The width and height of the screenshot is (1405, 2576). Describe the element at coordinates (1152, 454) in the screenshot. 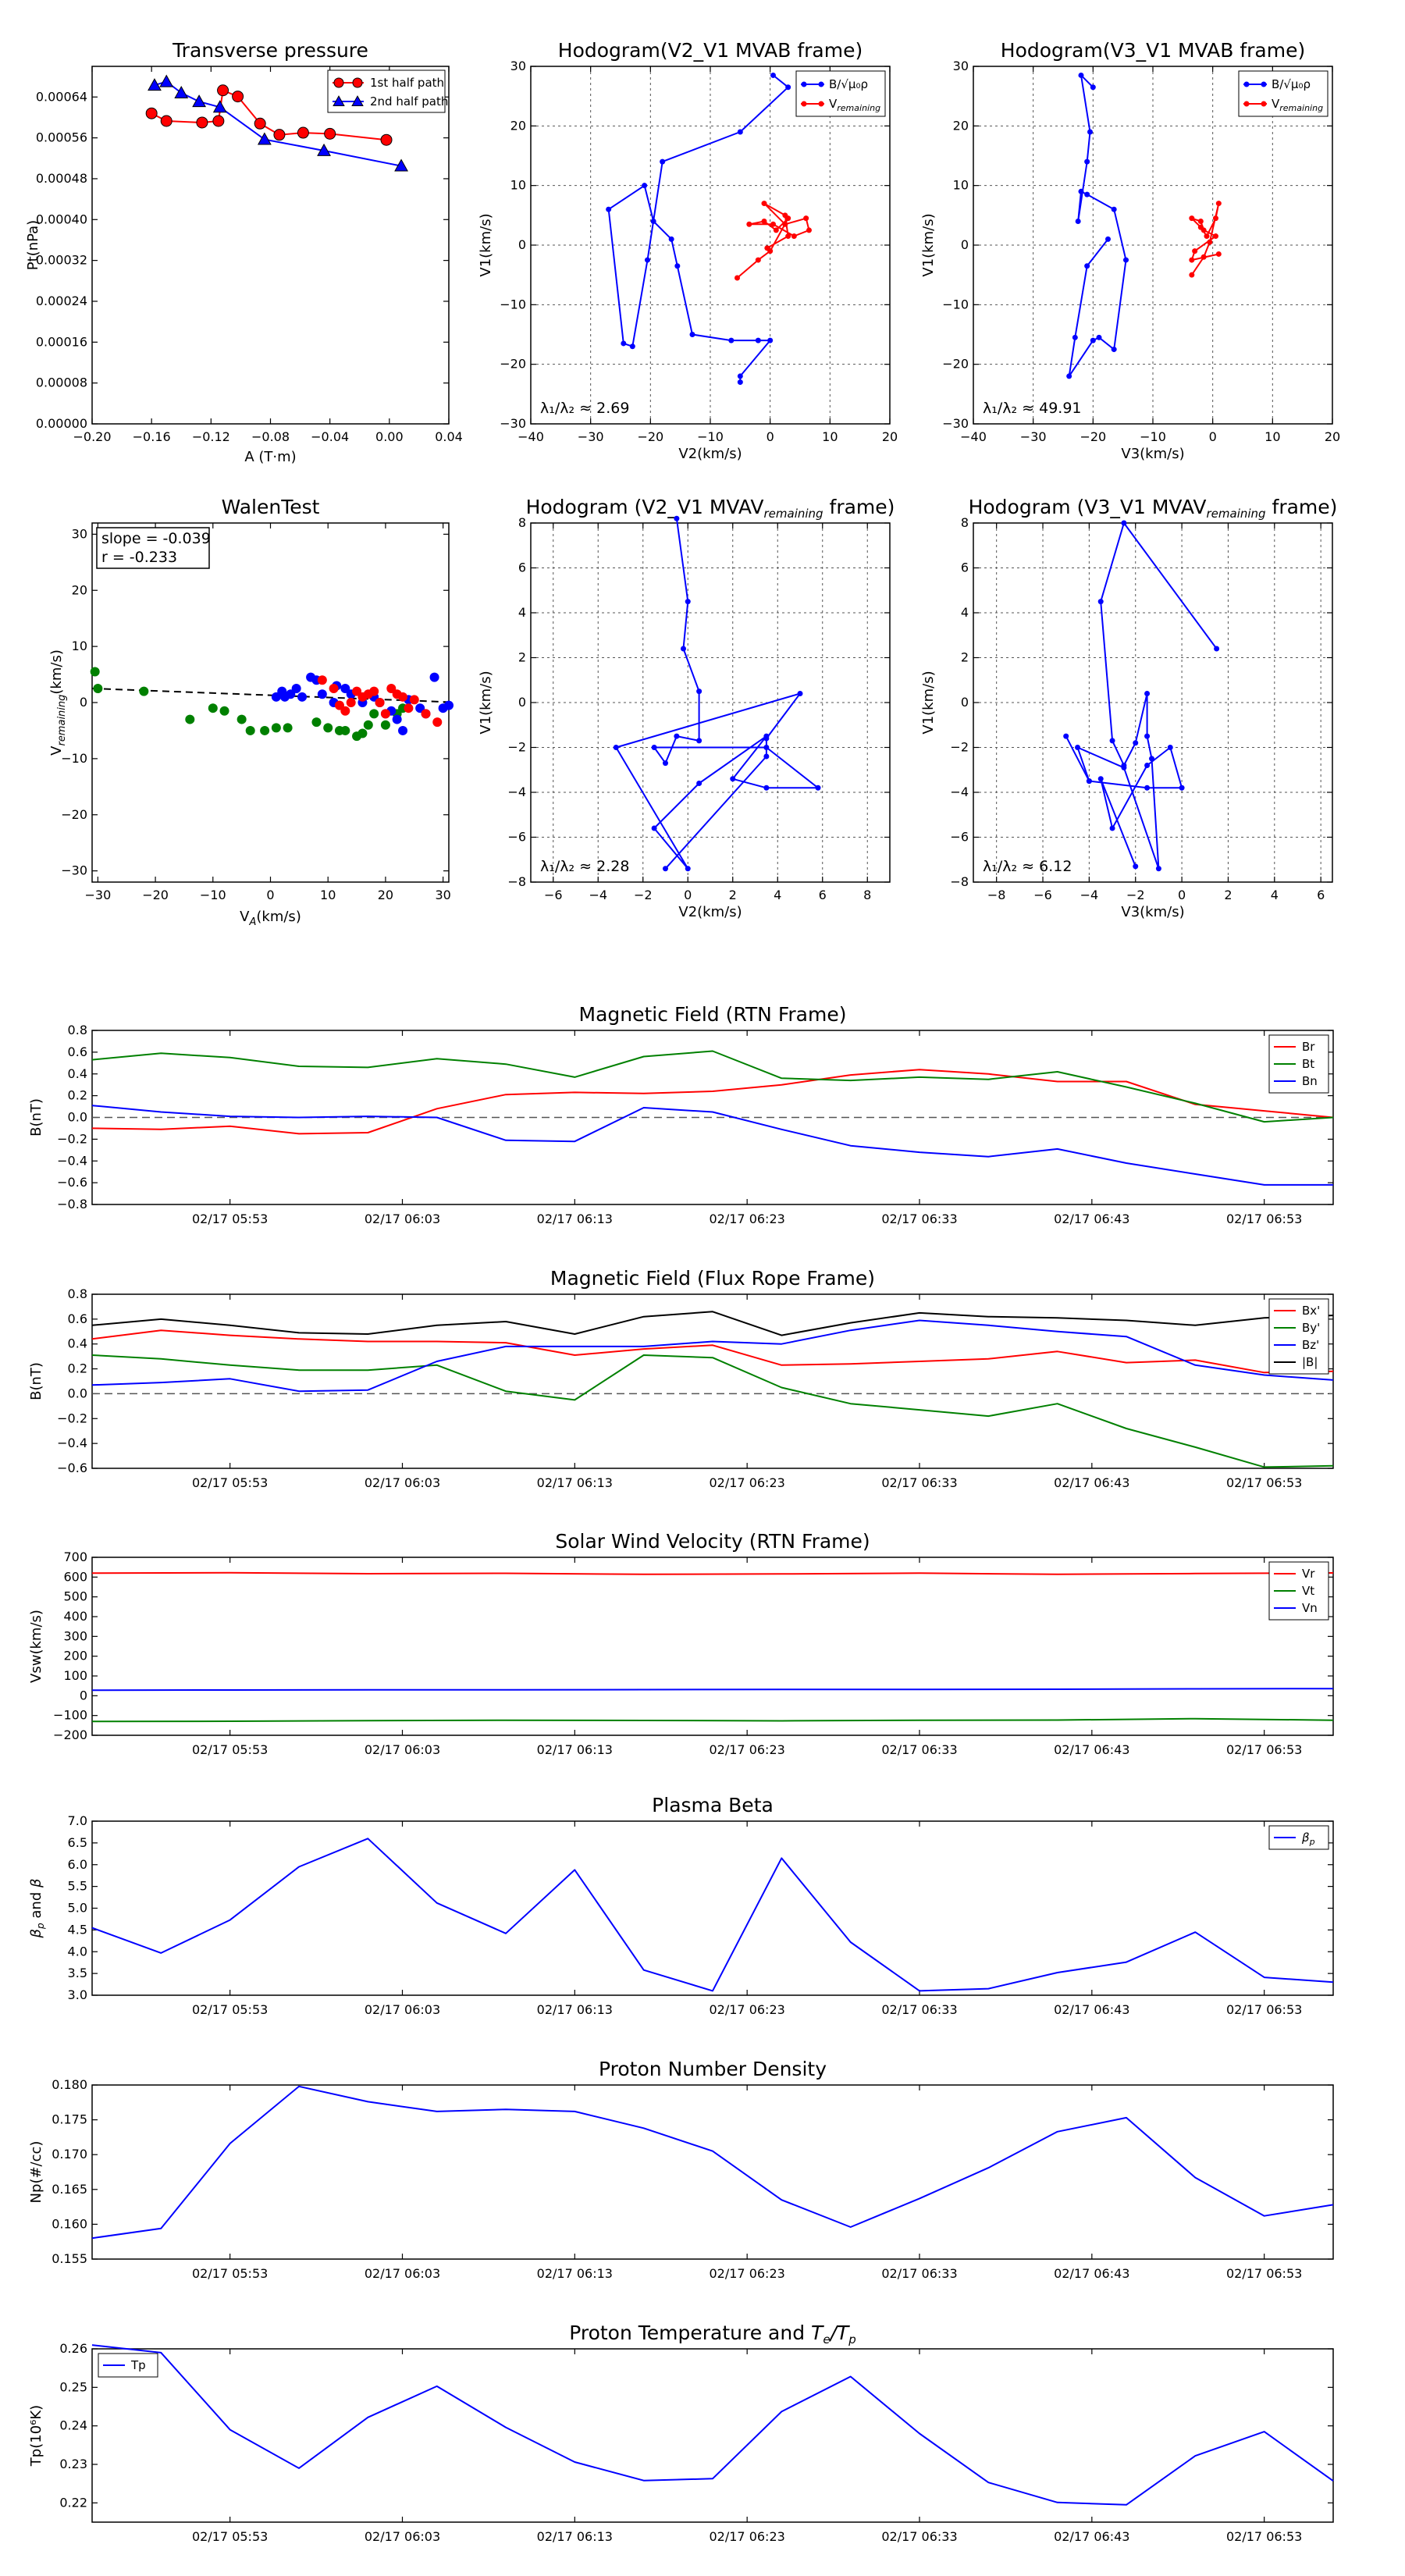

I see `x-axis-label: V3(km/s)` at that location.